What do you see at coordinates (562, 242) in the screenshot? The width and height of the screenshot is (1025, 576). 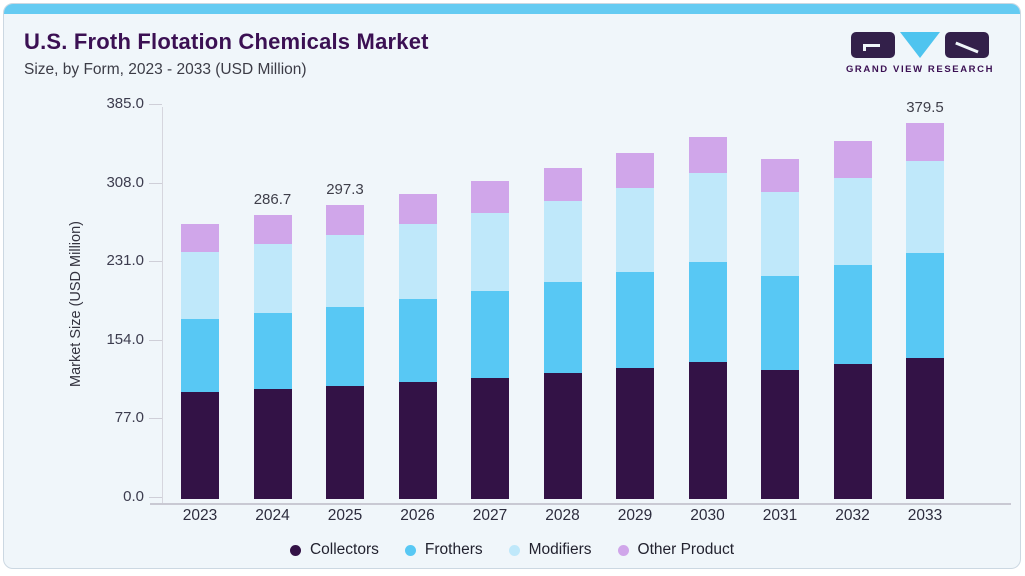 I see `bar-segment-2028-modifiers` at bounding box center [562, 242].